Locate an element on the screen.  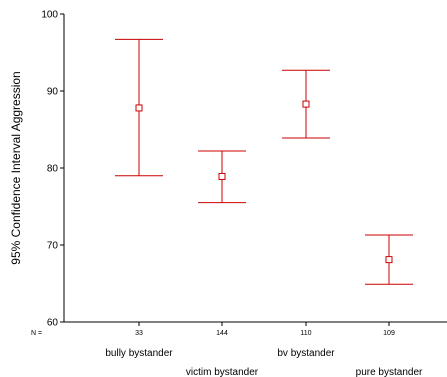
n-label: N = is located at coordinates (36, 333).